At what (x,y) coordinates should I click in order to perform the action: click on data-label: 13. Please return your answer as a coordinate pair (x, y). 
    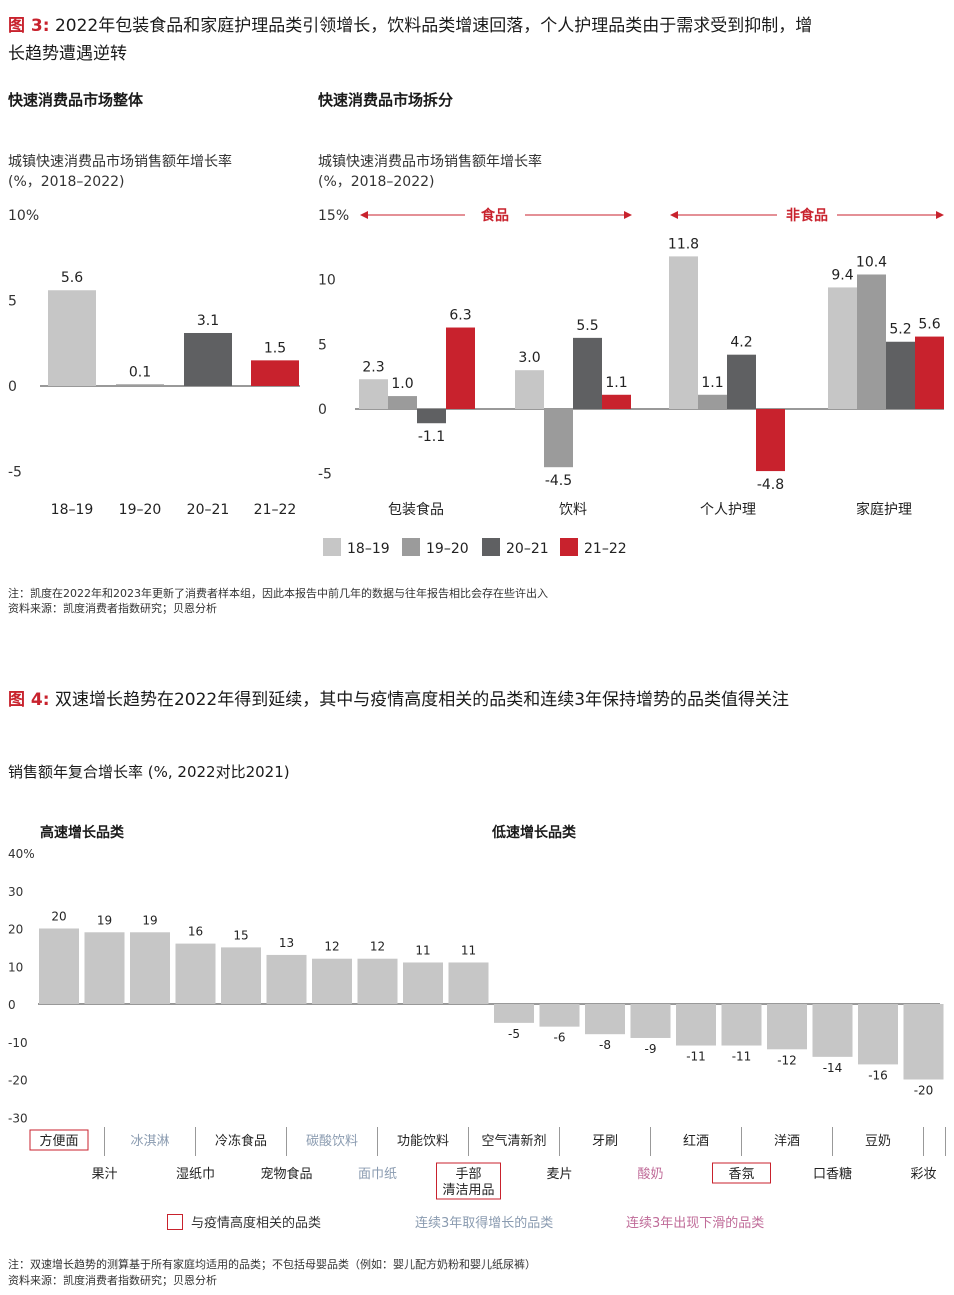
    Looking at the image, I should click on (286, 943).